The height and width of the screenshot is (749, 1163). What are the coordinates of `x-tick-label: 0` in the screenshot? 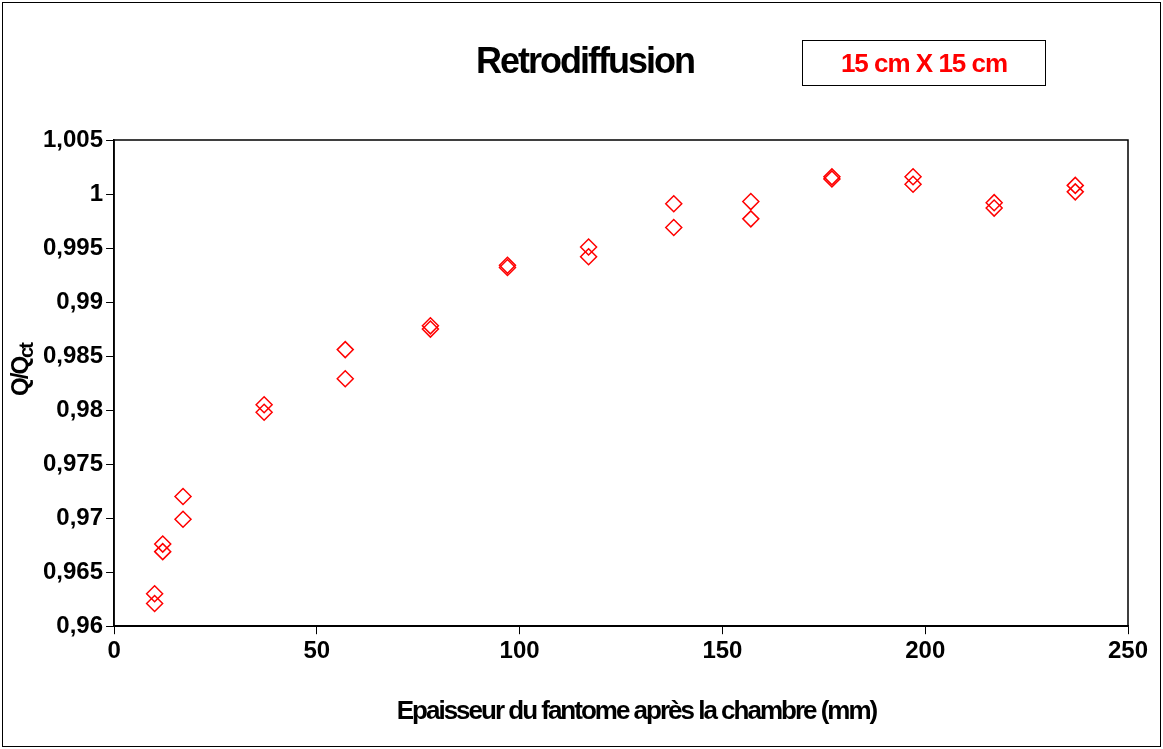 It's located at (114, 650).